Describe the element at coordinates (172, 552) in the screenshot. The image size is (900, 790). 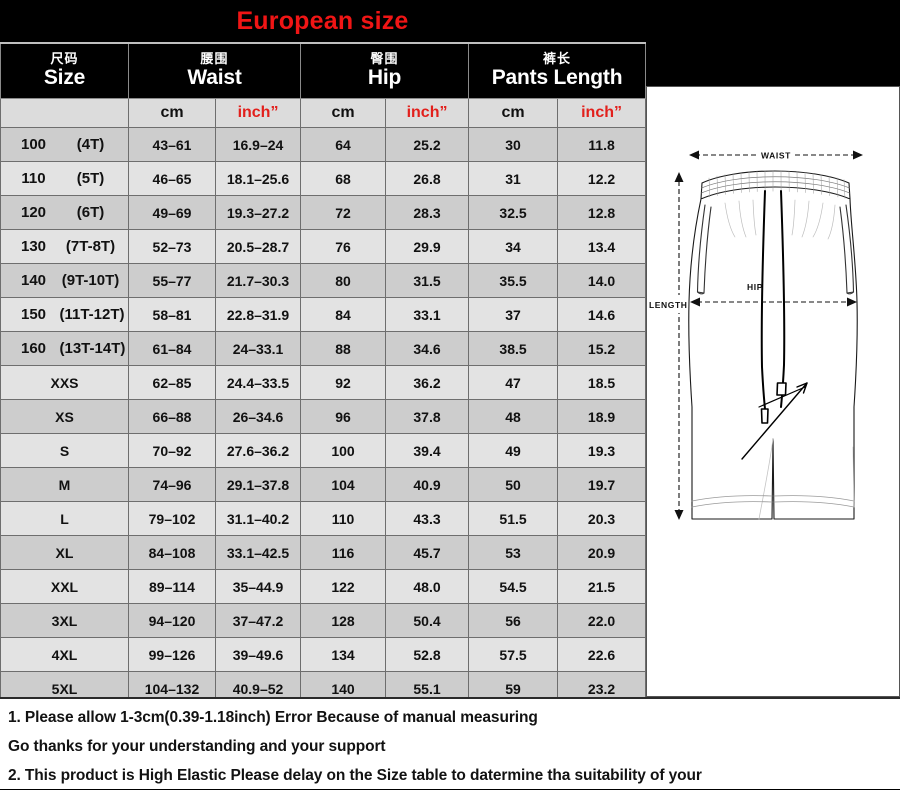
I see `cell-waist-cm: 84–108` at that location.